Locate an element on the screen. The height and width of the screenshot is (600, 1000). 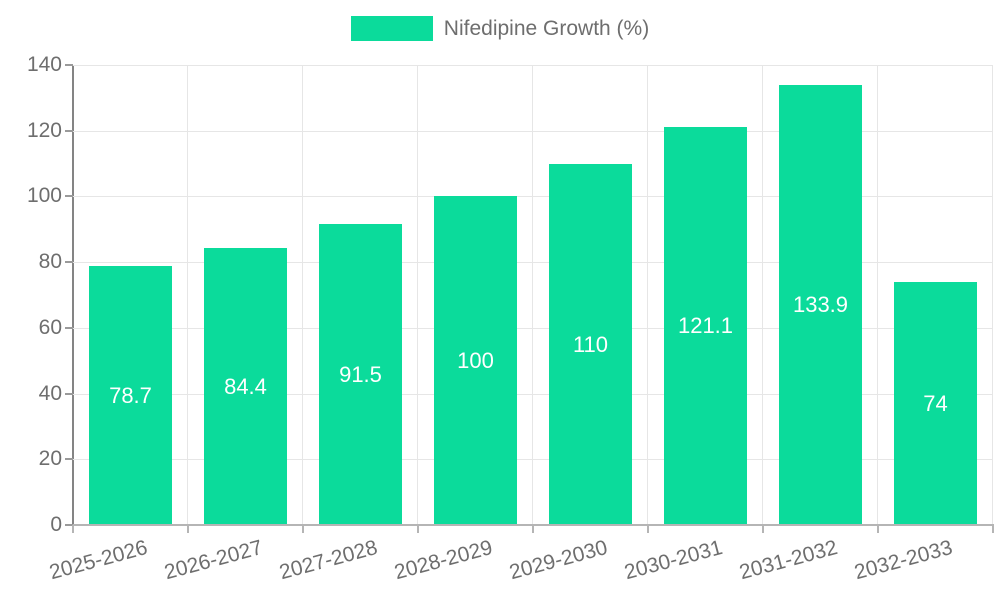
bar: 84.4 is located at coordinates (245, 386).